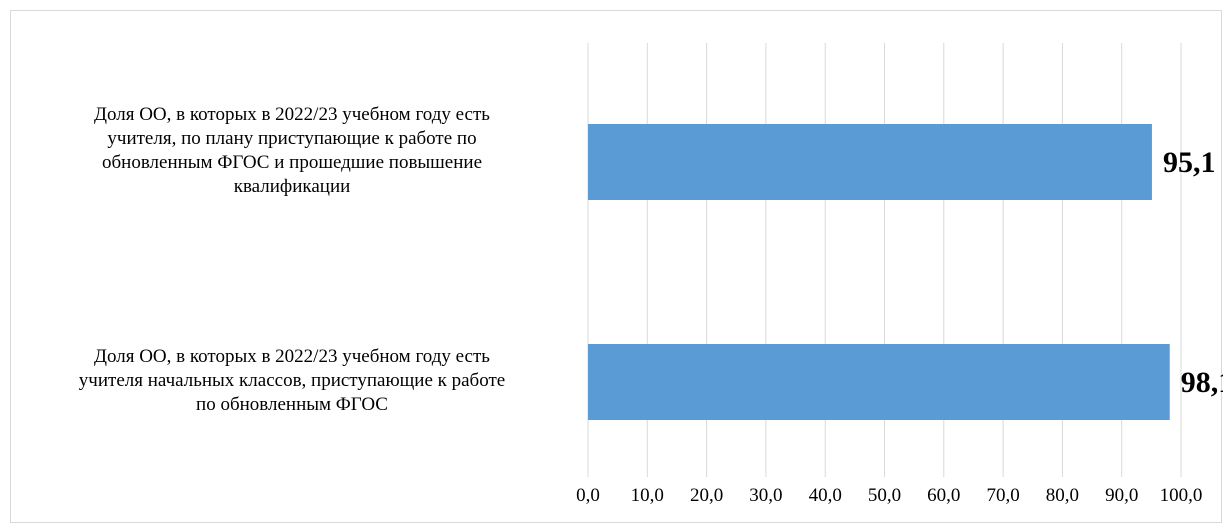 Image resolution: width=1224 pixels, height=525 pixels. Describe the element at coordinates (588, 495) in the screenshot. I see `x-tick-label-0: 0,0` at that location.